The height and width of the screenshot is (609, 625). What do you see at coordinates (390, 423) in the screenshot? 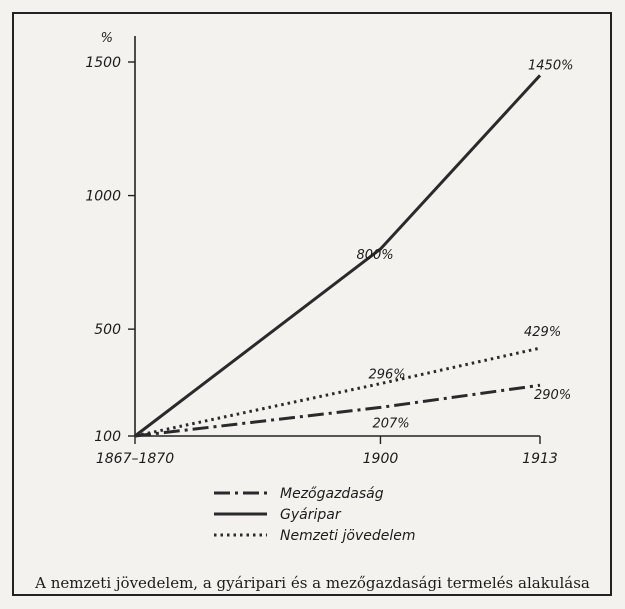
I see `data-label: 207%` at bounding box center [390, 423].